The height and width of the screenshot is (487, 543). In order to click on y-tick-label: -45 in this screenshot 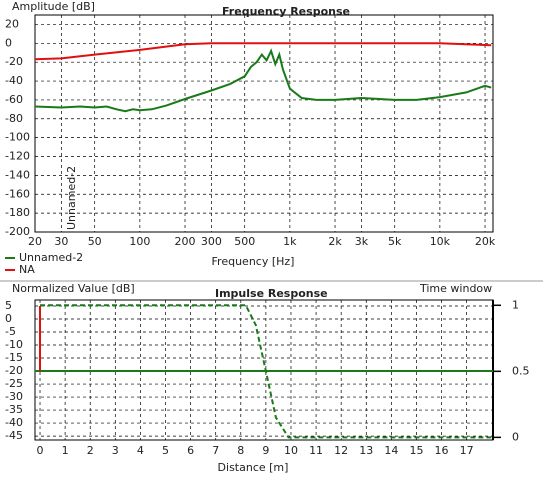, I will do `click(14, 435)`.